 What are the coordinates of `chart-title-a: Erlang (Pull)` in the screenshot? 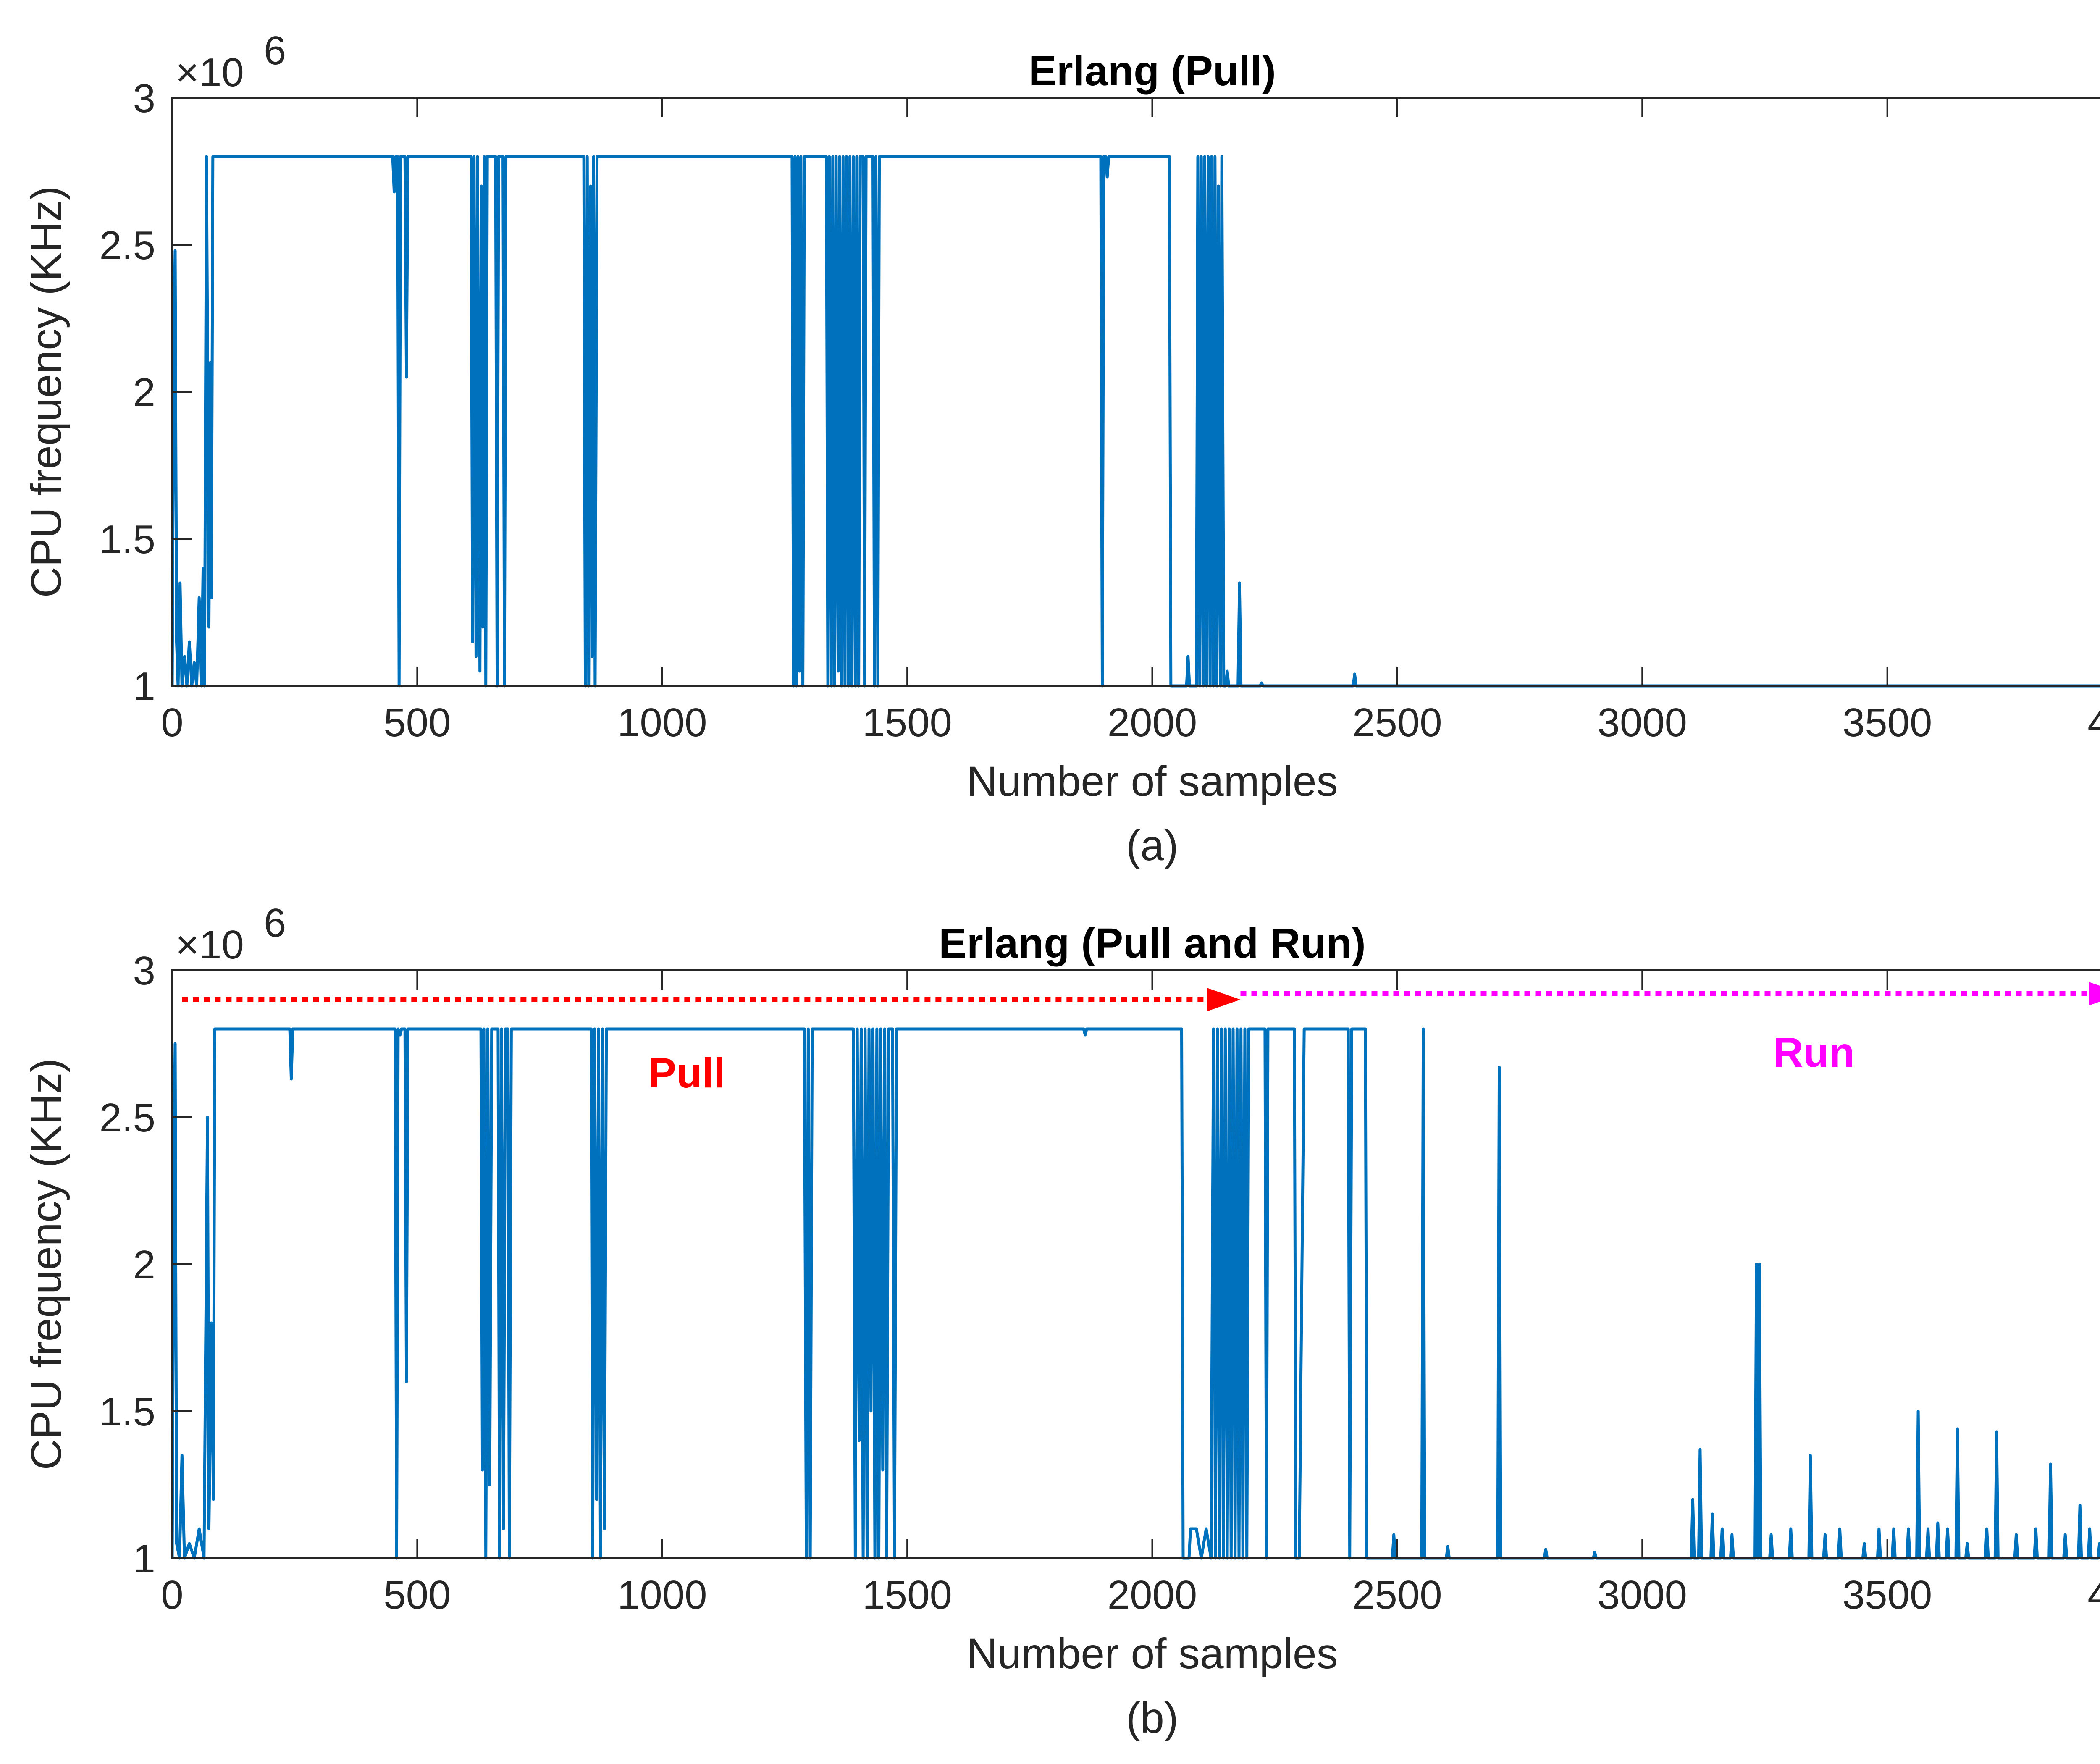 It's located at (1152, 70).